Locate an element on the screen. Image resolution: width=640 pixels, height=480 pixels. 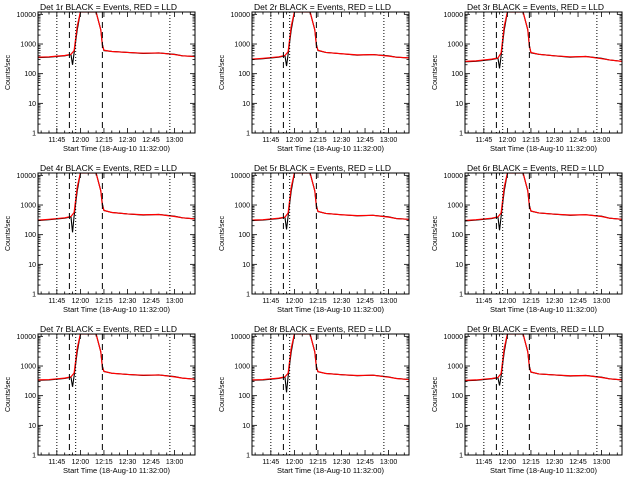
panel-title: Det 8r BLACK = Events, RED = LLD is located at coordinates (322, 329).